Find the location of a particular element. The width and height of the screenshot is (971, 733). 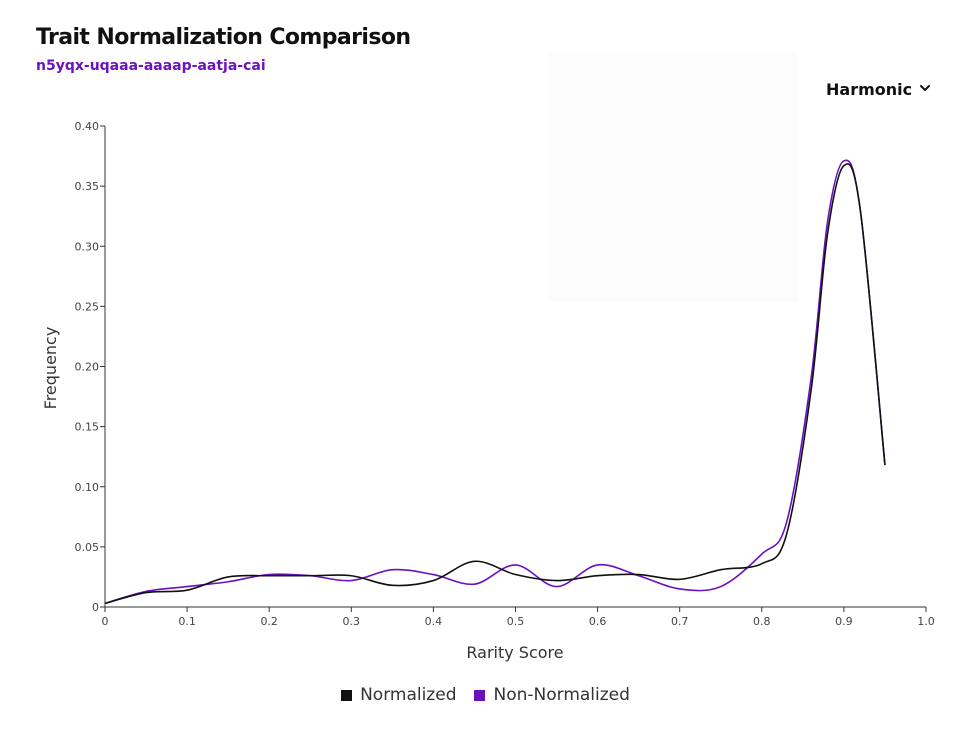

x-tick-label: 0.8 is located at coordinates (762, 621).